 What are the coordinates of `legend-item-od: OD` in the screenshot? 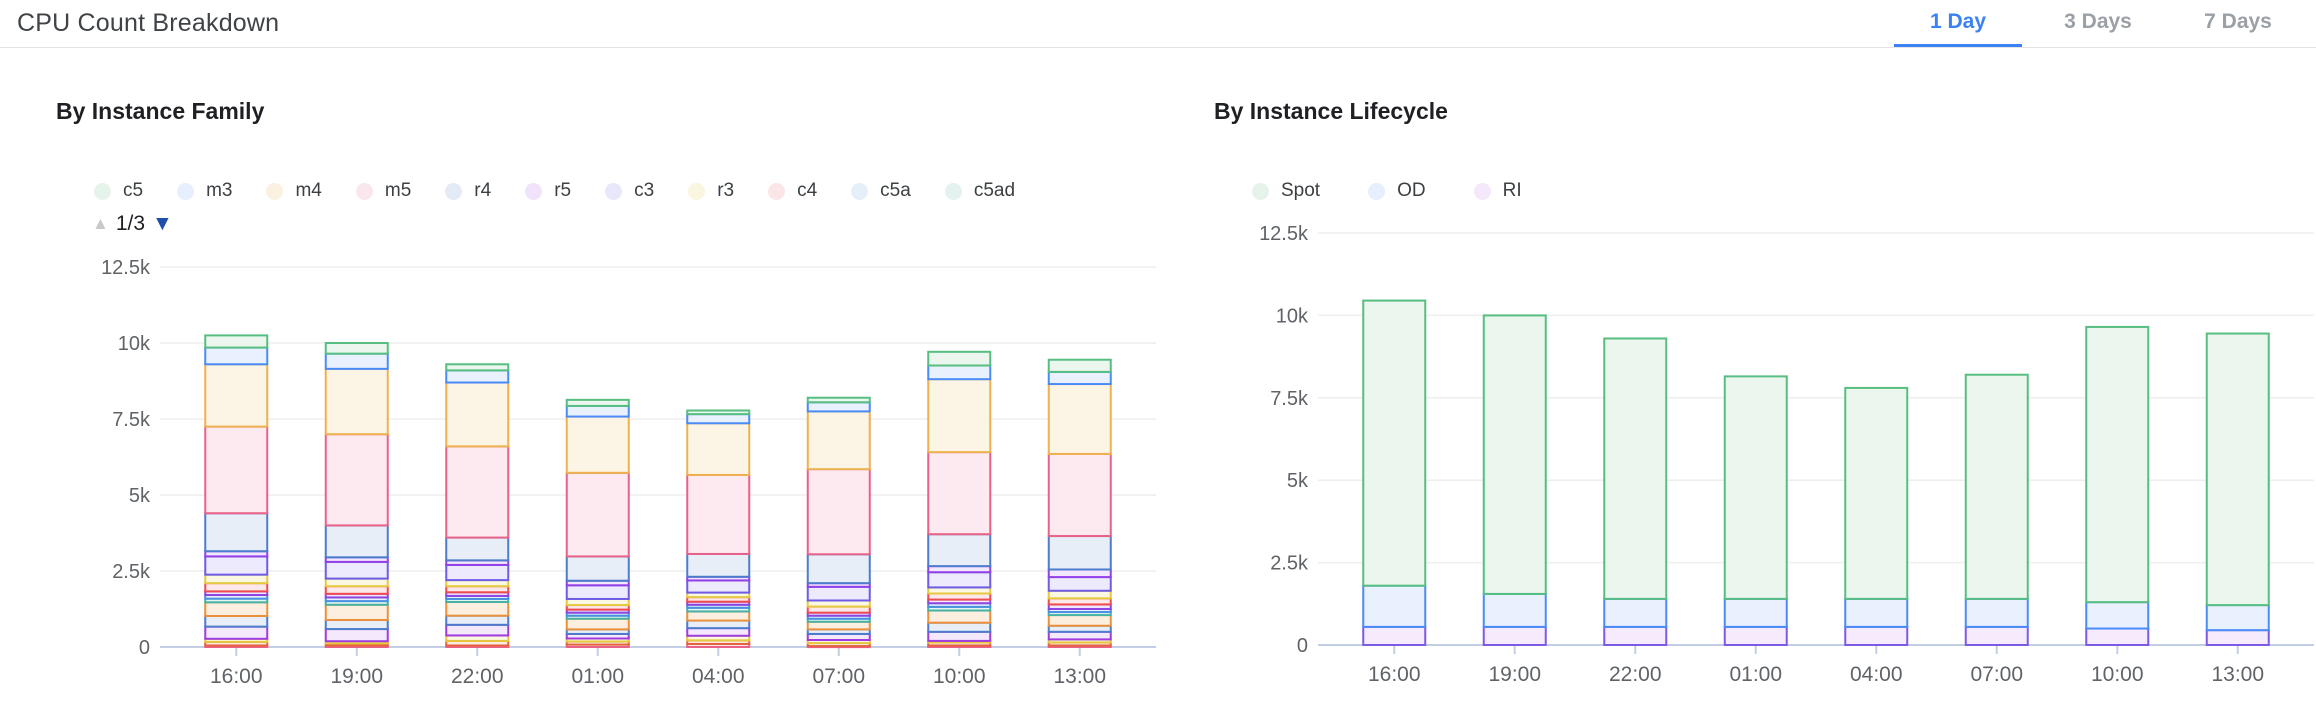 It's located at (1397, 191).